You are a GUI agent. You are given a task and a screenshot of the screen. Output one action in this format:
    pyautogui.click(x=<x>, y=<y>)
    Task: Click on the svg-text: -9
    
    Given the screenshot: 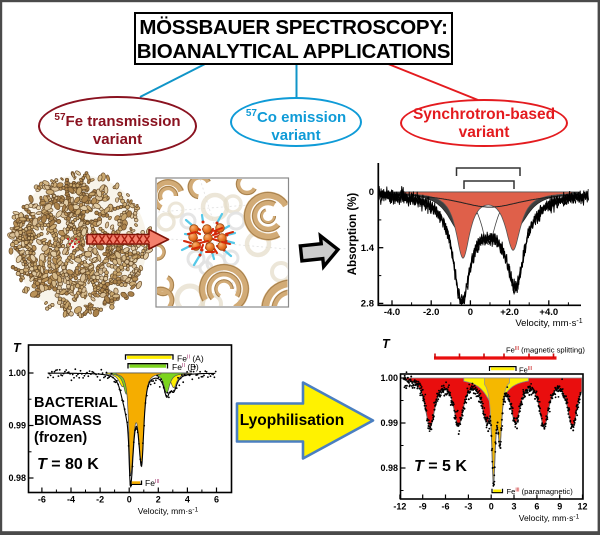 What is the action you would take?
    pyautogui.click(x=423, y=507)
    